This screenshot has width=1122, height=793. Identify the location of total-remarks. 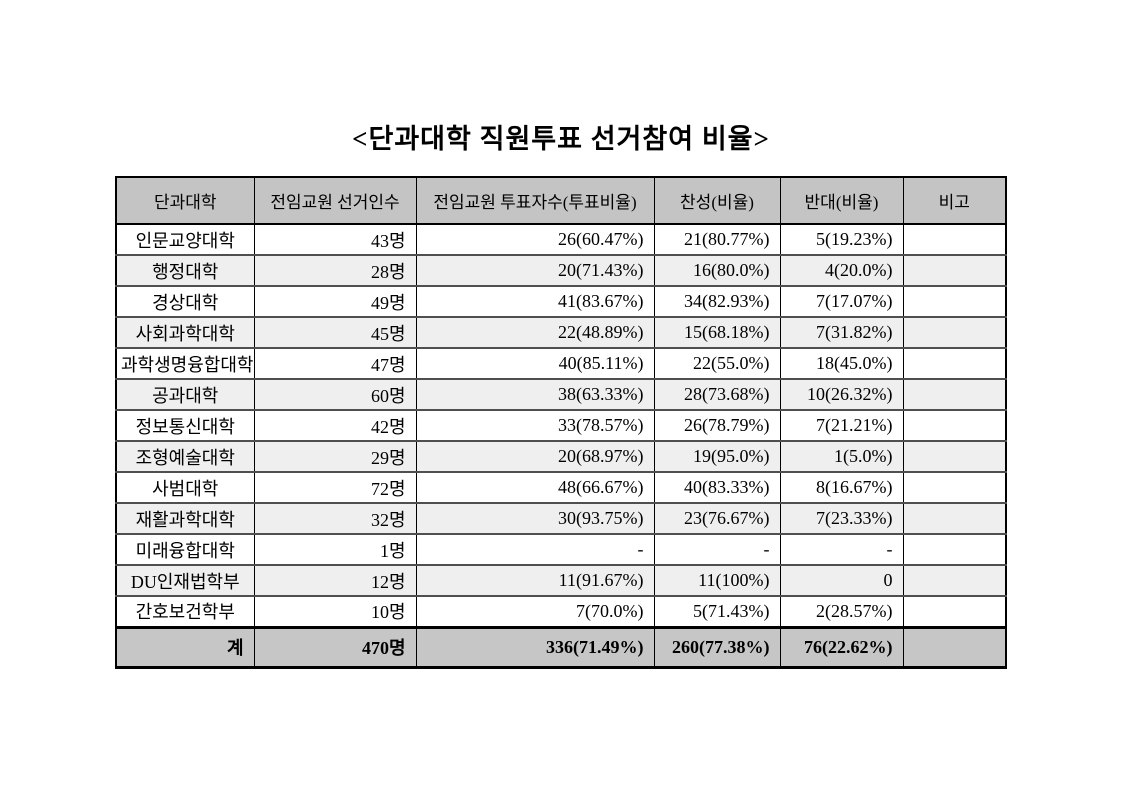
(954, 646).